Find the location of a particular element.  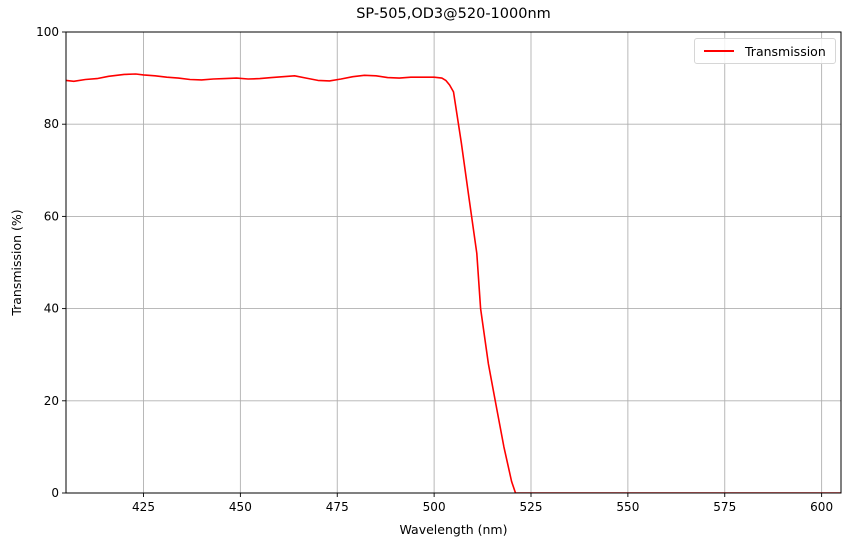

x-tick-label: 425 is located at coordinates (143, 507).